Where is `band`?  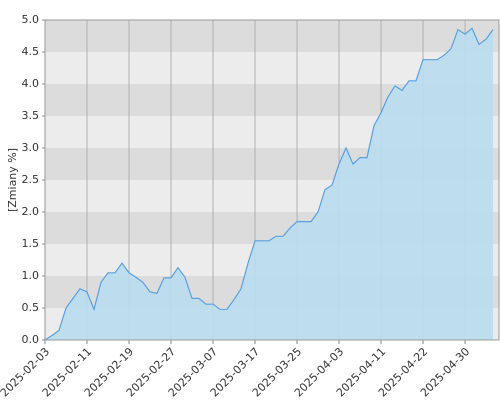
band is located at coordinates (272, 36).